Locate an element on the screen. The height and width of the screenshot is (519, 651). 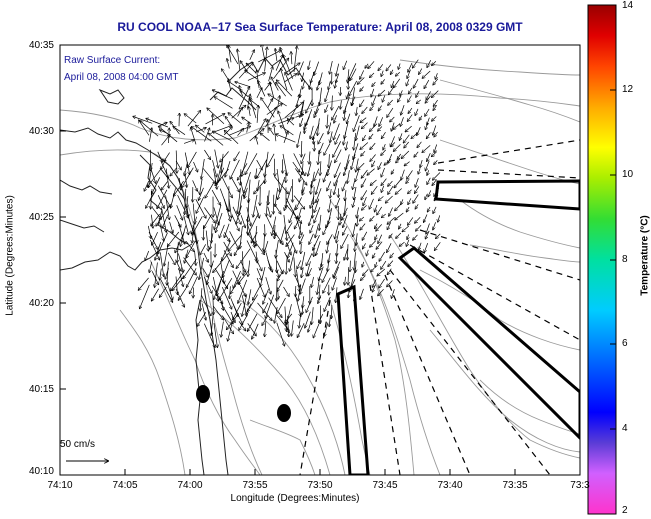
y-axis-label: Latitude (Degrees:Minutes) is located at coordinates (10, 255).